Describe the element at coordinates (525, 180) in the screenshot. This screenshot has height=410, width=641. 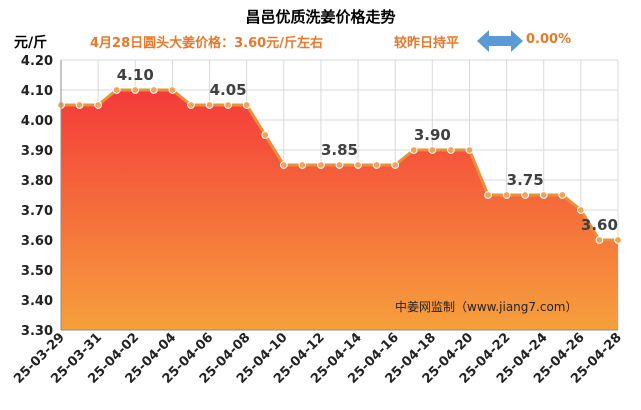
I see `data-label: 3.75` at that location.